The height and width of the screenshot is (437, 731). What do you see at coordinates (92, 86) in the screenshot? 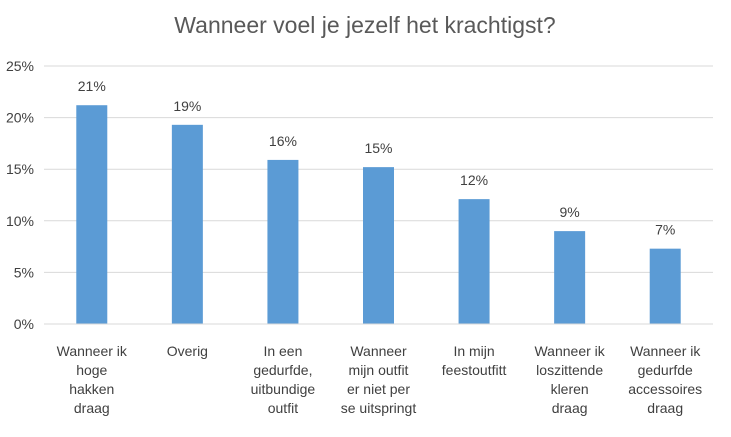
I see `data-label: 21%` at bounding box center [92, 86].